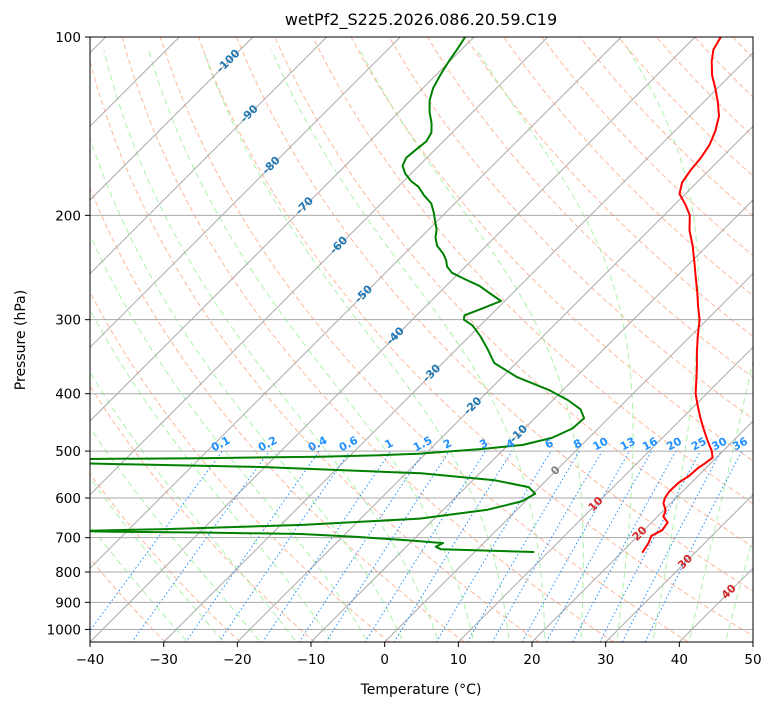 This screenshot has width=775, height=708. What do you see at coordinates (237, 660) in the screenshot?
I see `x-tick-label: −20` at bounding box center [237, 660].